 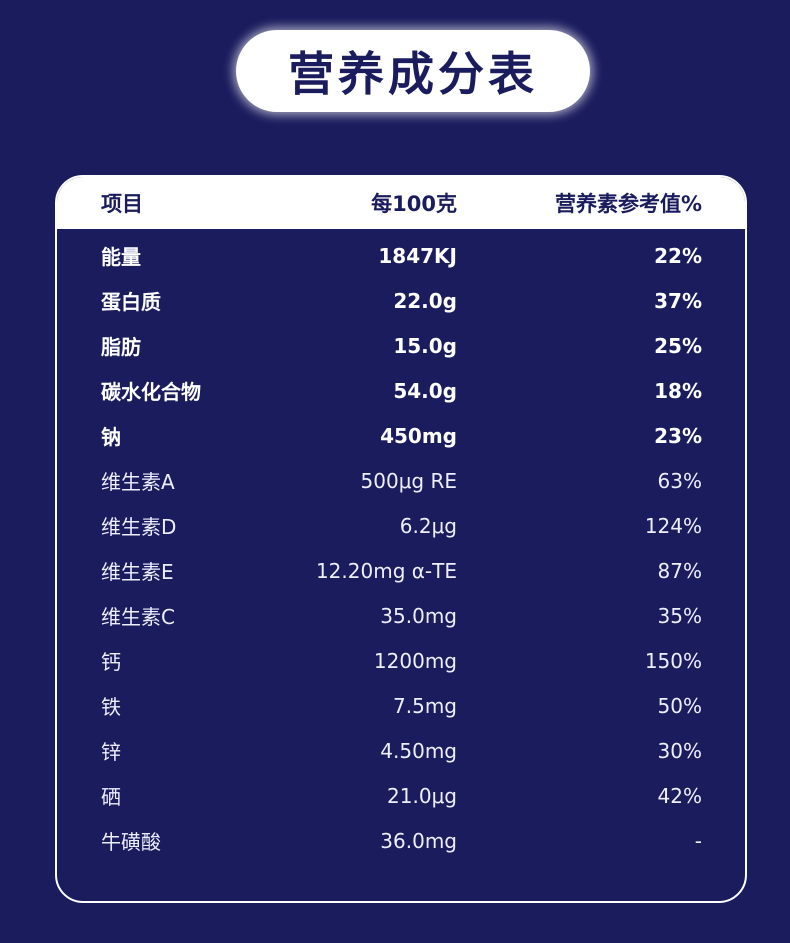 What do you see at coordinates (139, 527) in the screenshot?
I see `row-item: 维生素D` at bounding box center [139, 527].